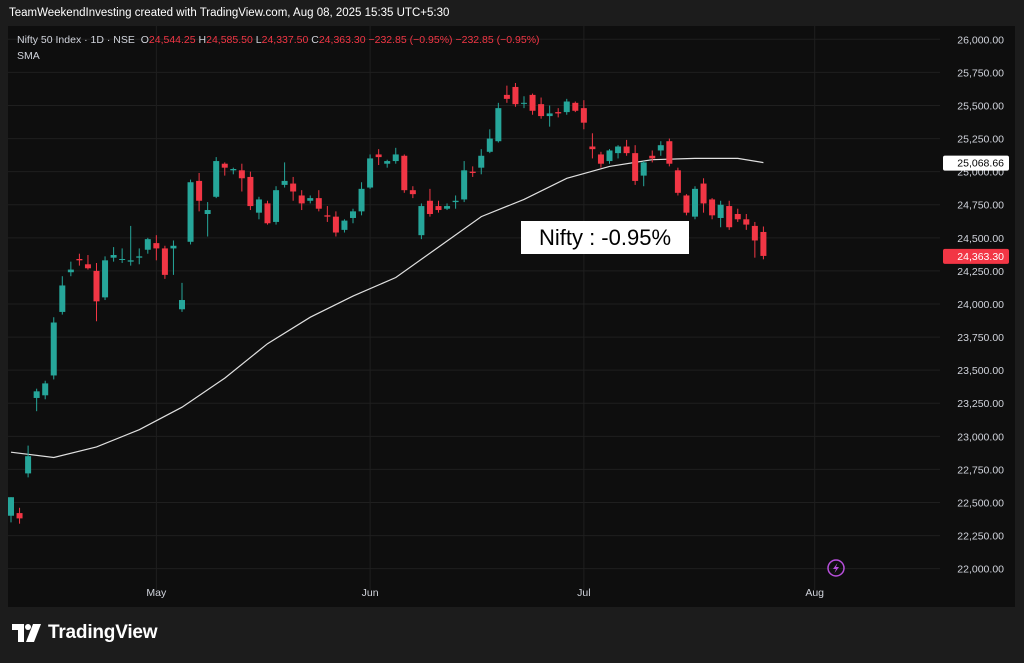 Image resolution: width=1024 pixels, height=663 pixels. Describe the element at coordinates (485, 593) in the screenshot. I see `time-axis: May Jun Jul Aug` at that location.